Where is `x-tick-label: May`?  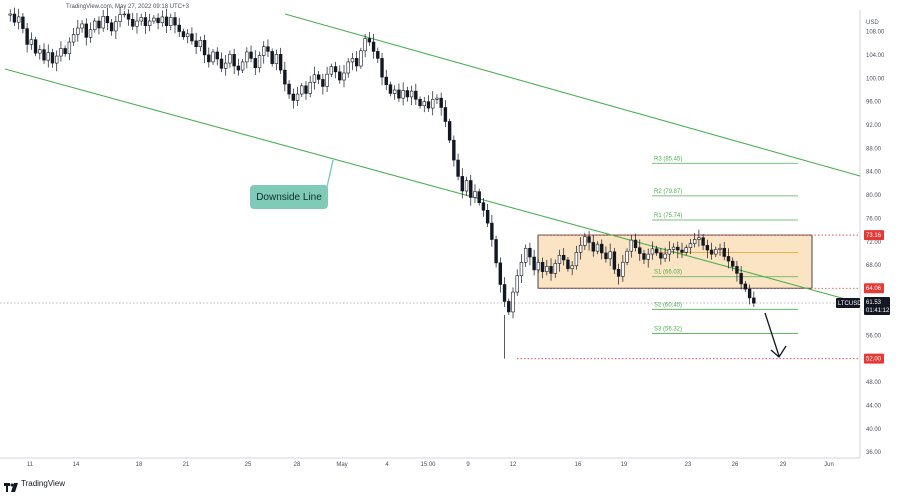 x-tick-label: May is located at coordinates (341, 465).